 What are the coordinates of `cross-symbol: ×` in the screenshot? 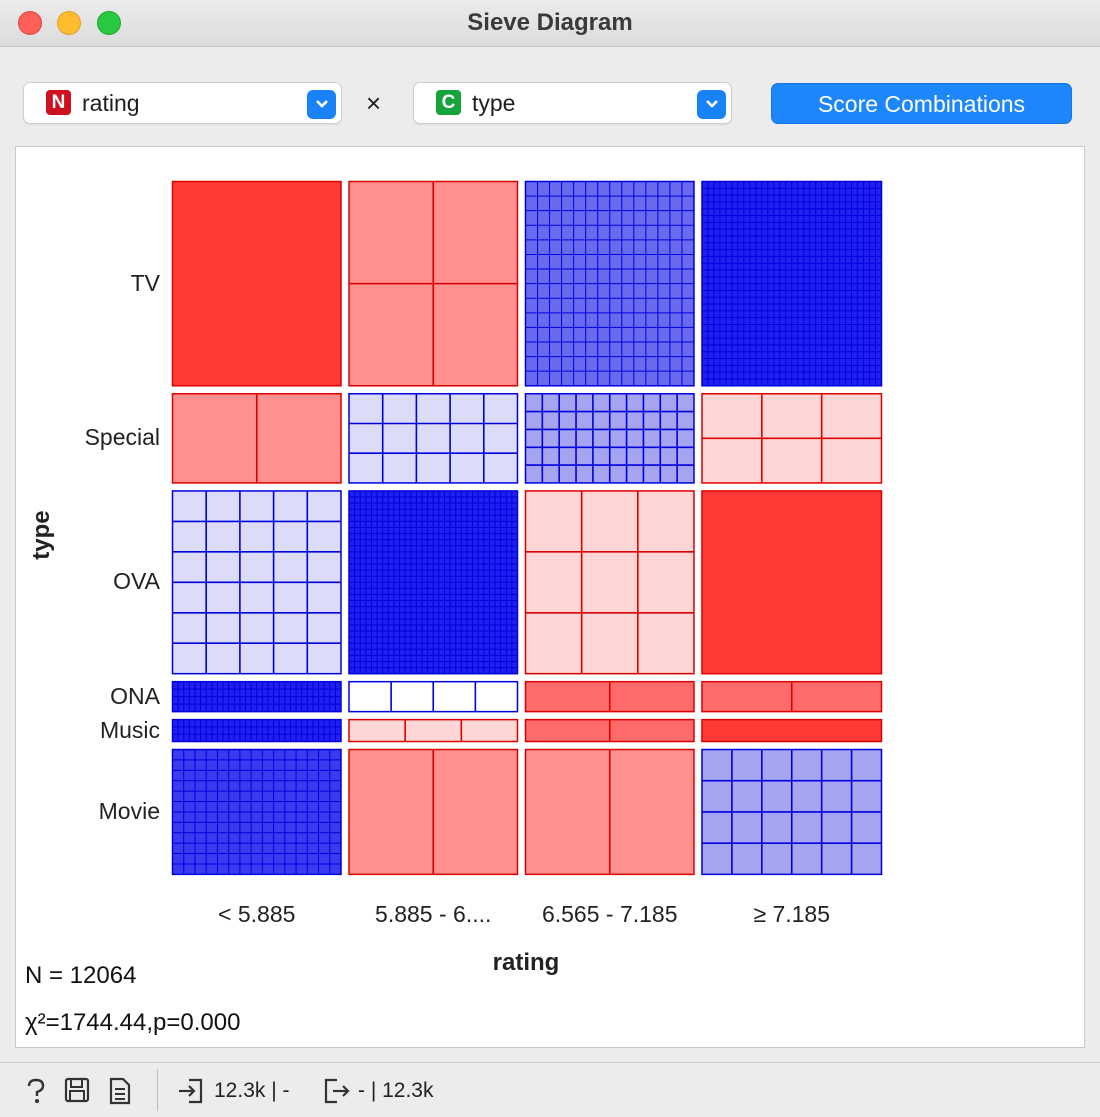 It's located at (374, 103).